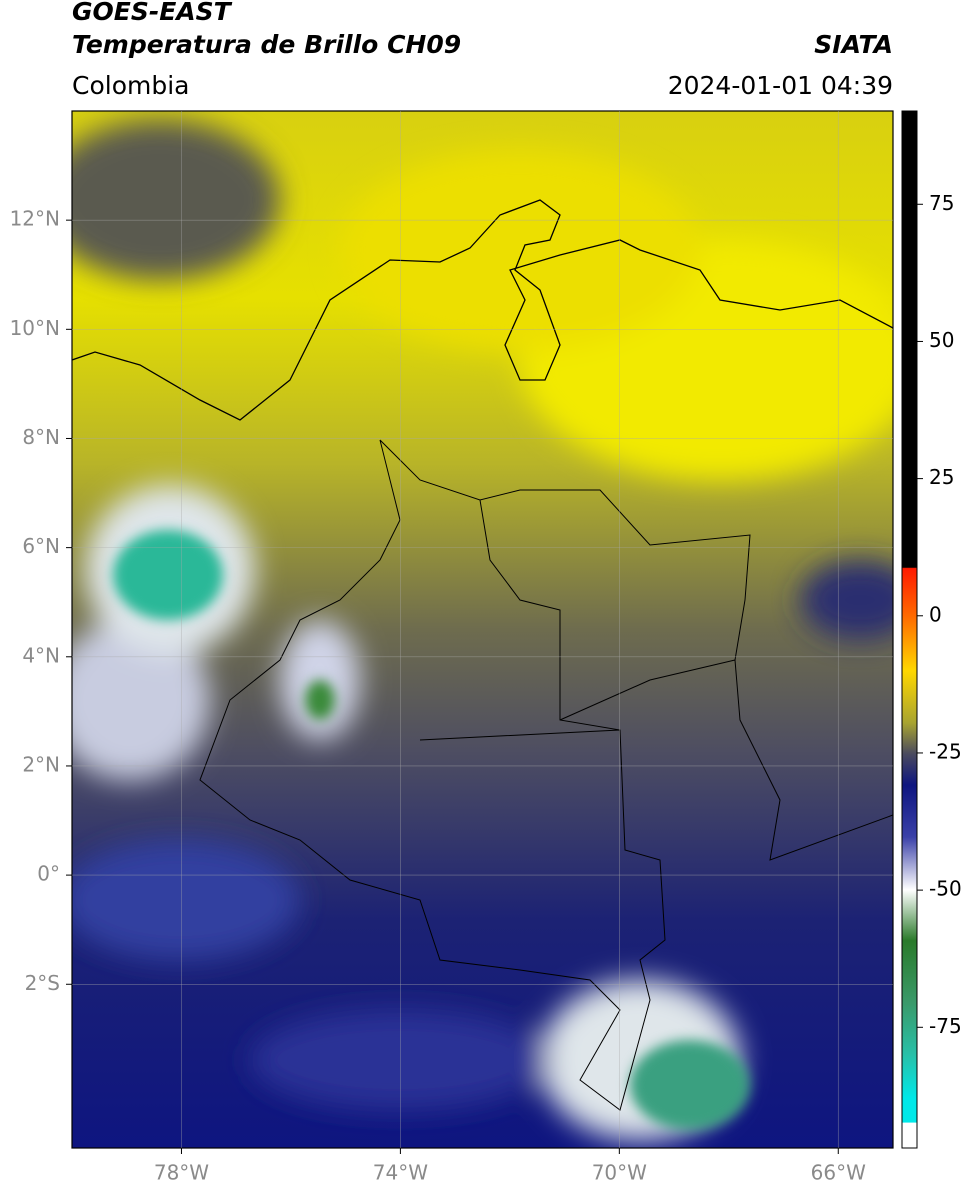  What do you see at coordinates (400, 1173) in the screenshot?
I see `x-tick-label: 74°W` at bounding box center [400, 1173].